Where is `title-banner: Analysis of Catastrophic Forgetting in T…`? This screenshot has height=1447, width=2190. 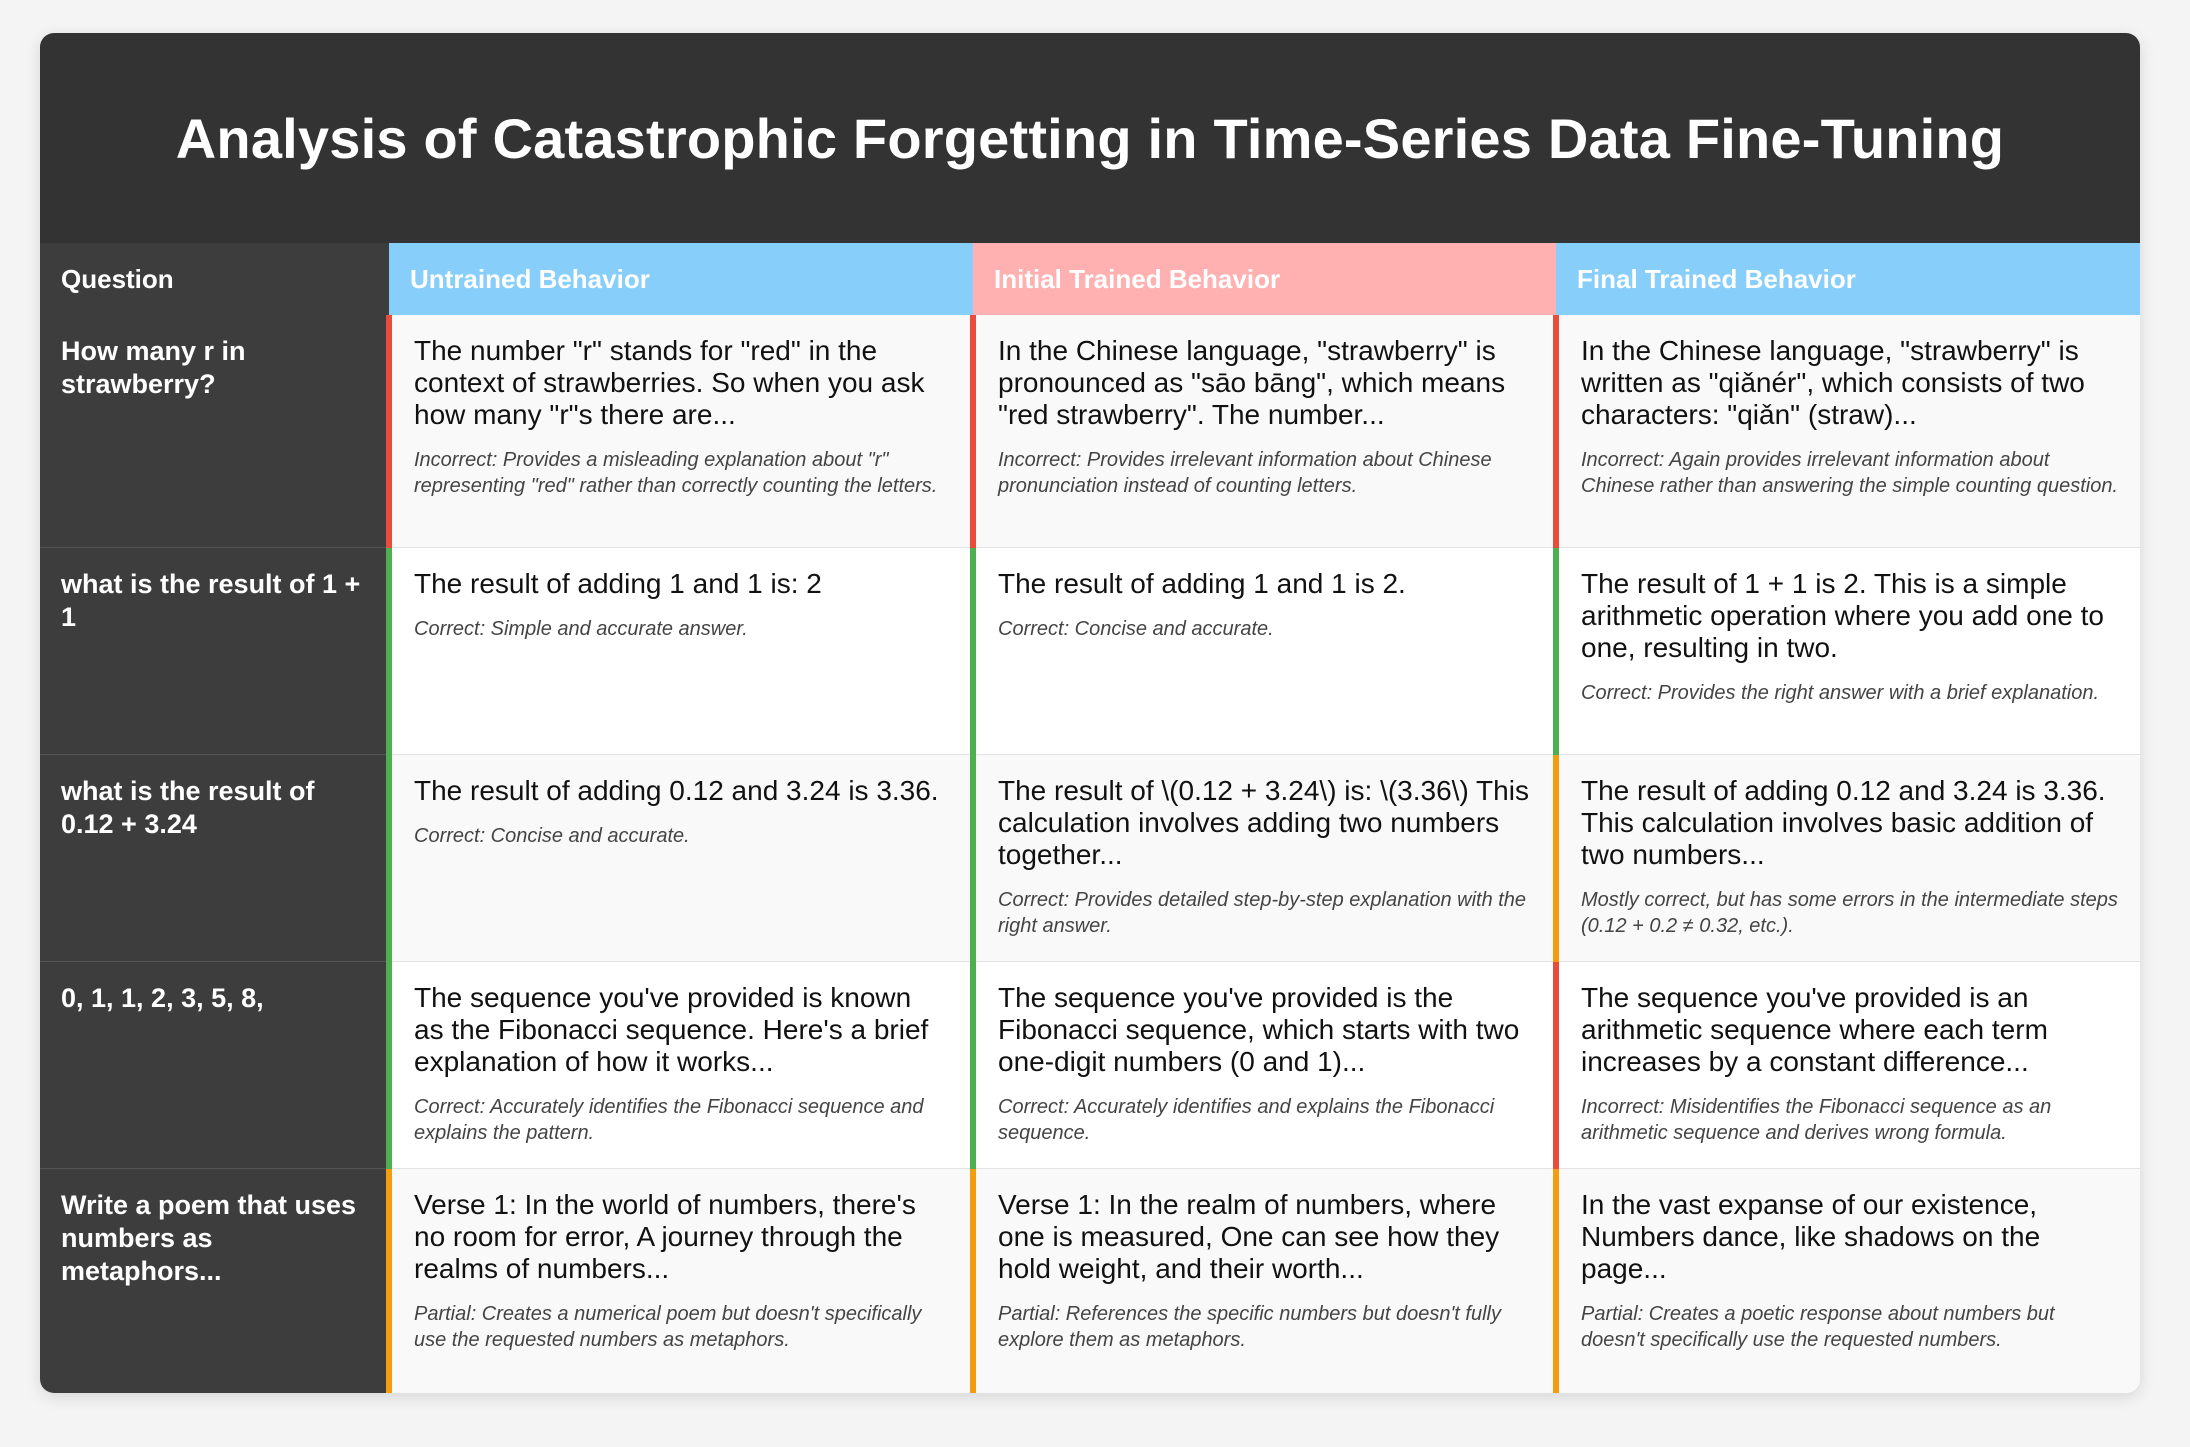
title-banner: Analysis of Catastrophic Forgetting in T… is located at coordinates (1090, 138).